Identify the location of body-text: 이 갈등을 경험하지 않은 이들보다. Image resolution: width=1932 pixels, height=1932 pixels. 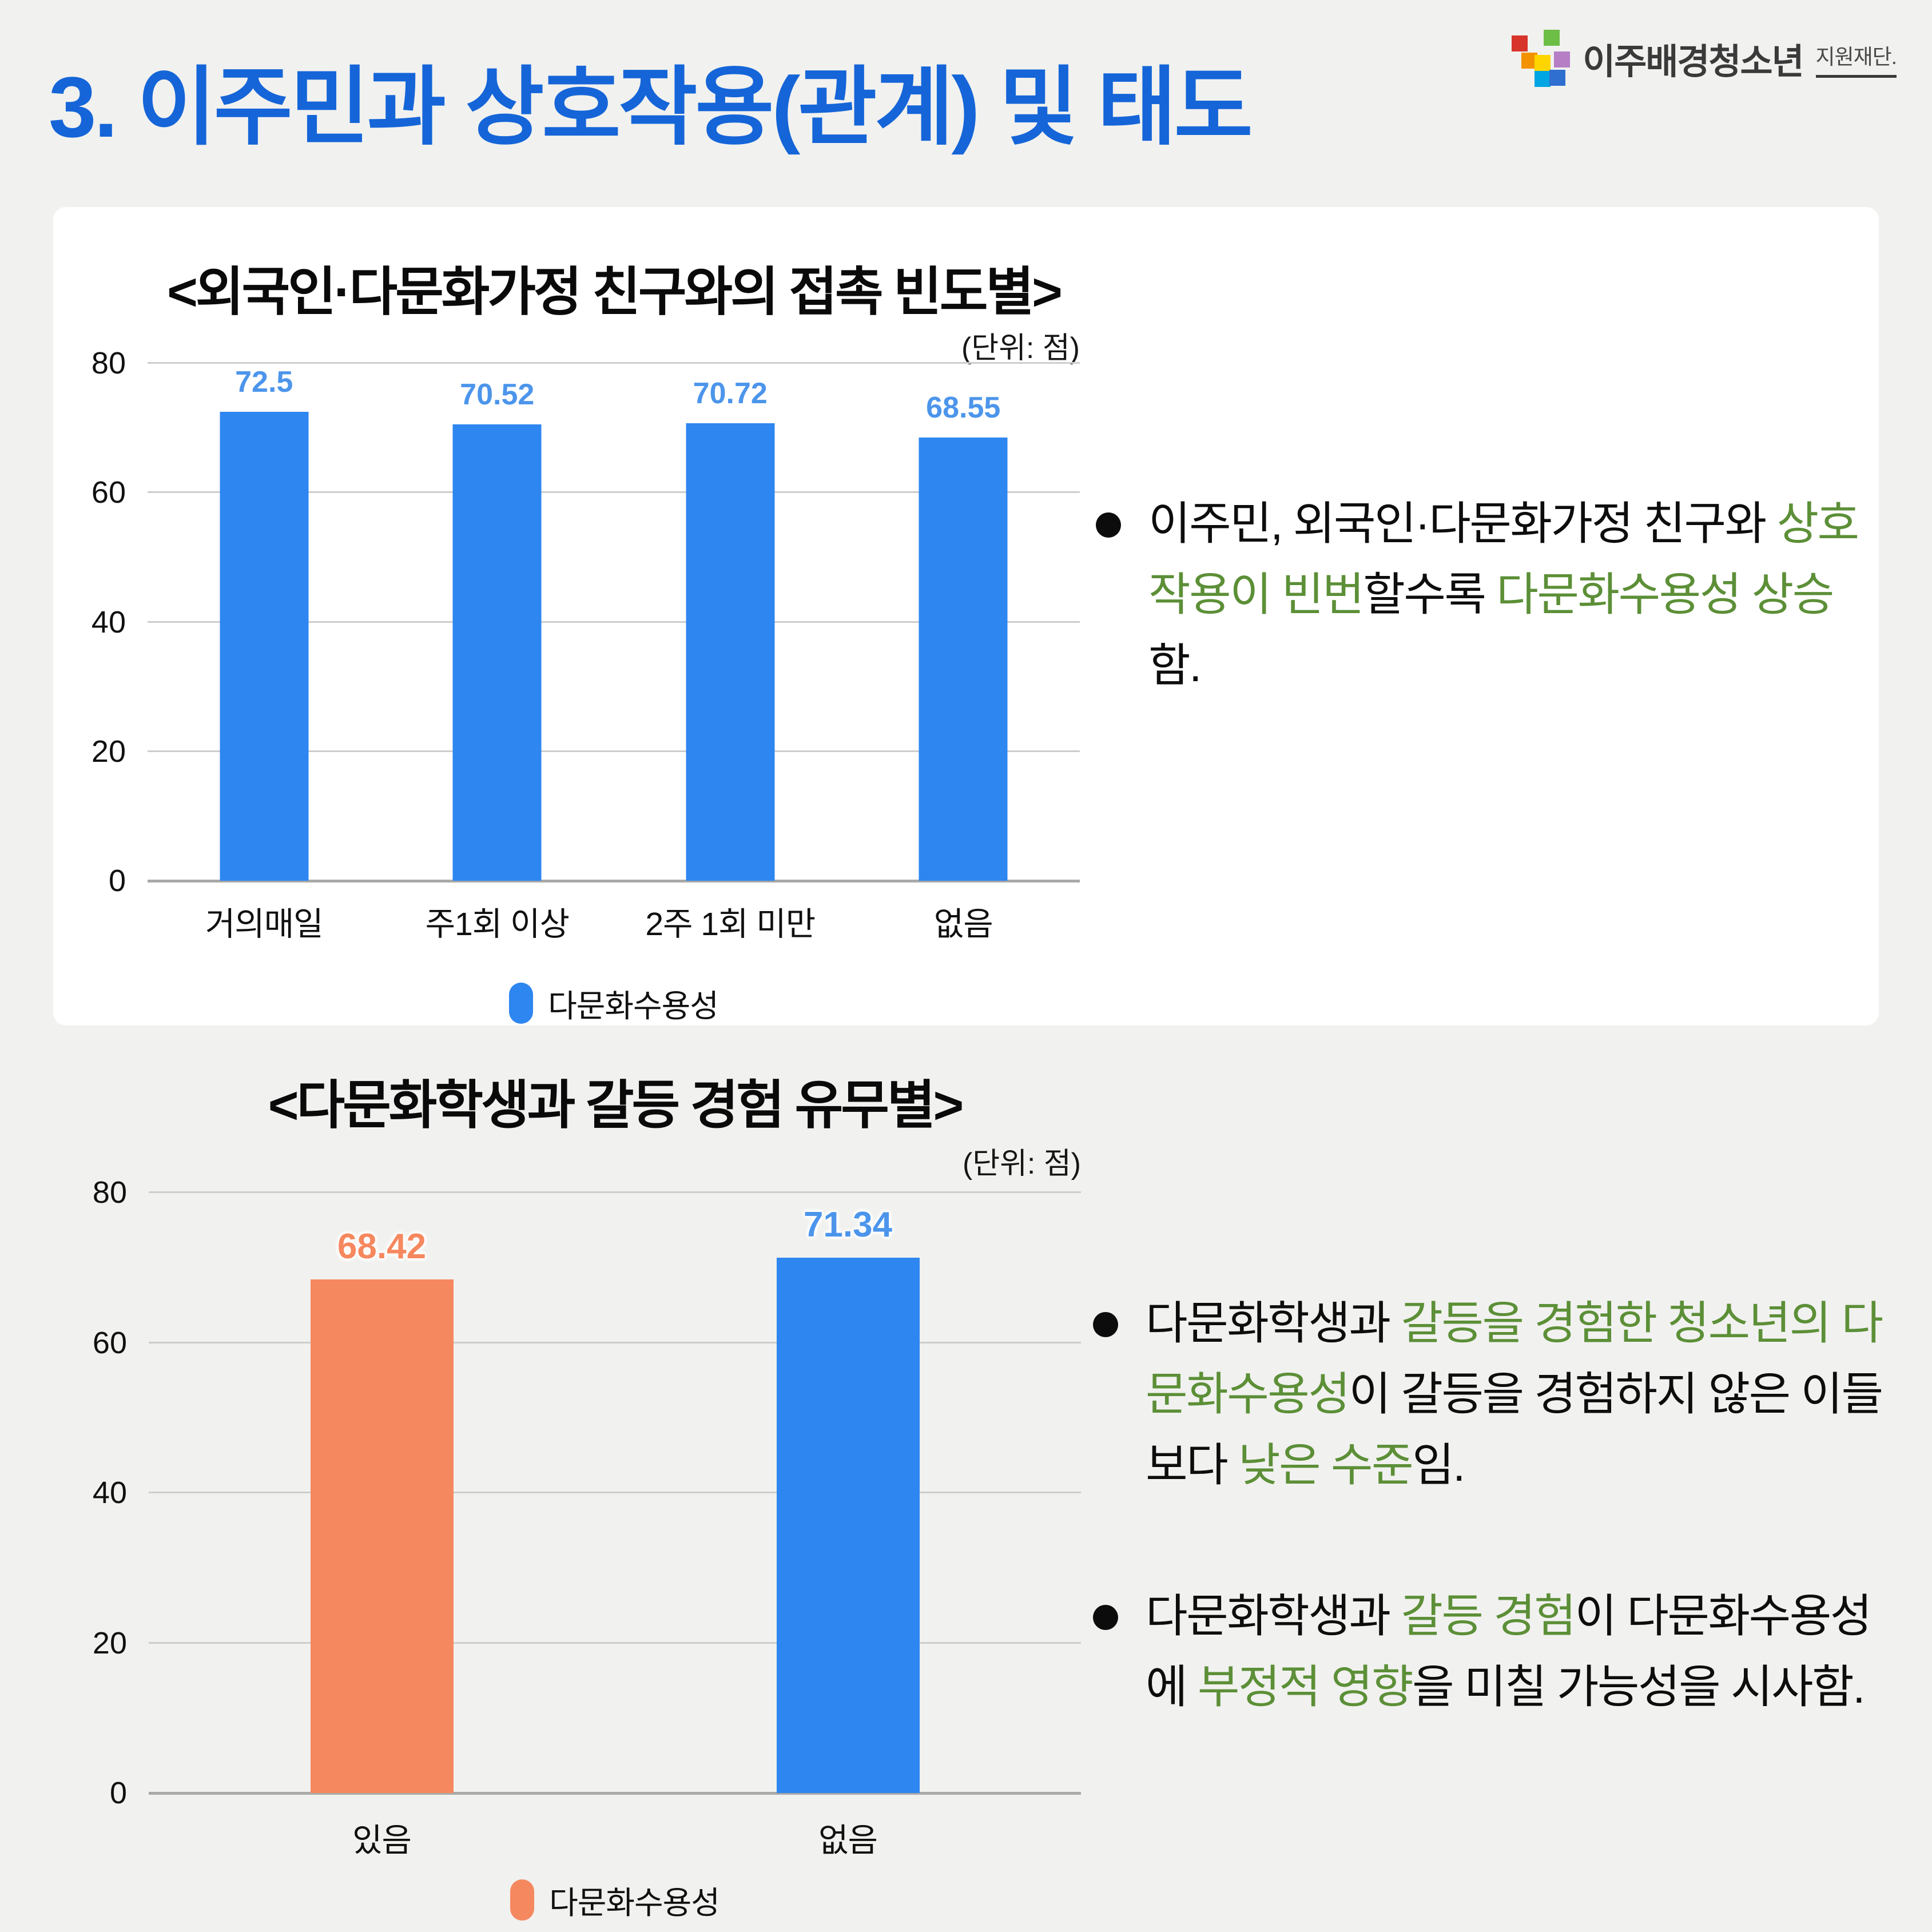
(1514, 1429).